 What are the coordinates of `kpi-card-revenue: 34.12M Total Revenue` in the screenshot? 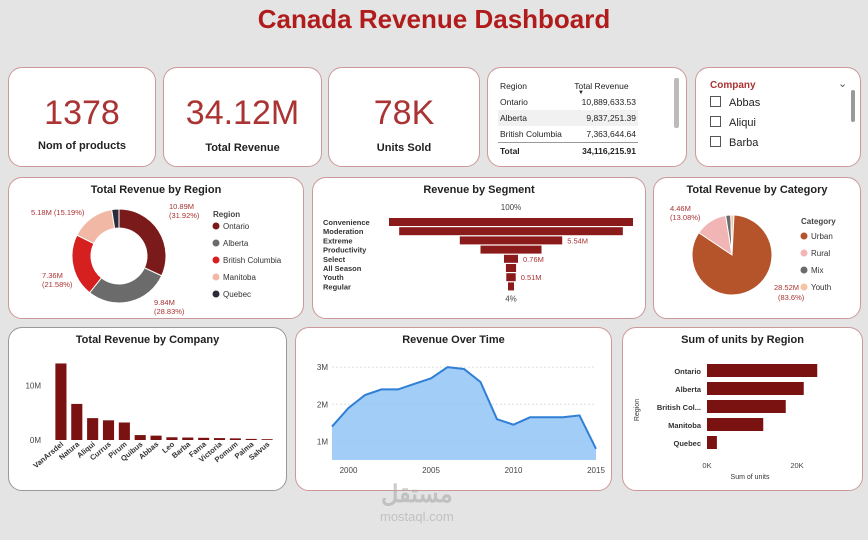 It's located at (242, 117).